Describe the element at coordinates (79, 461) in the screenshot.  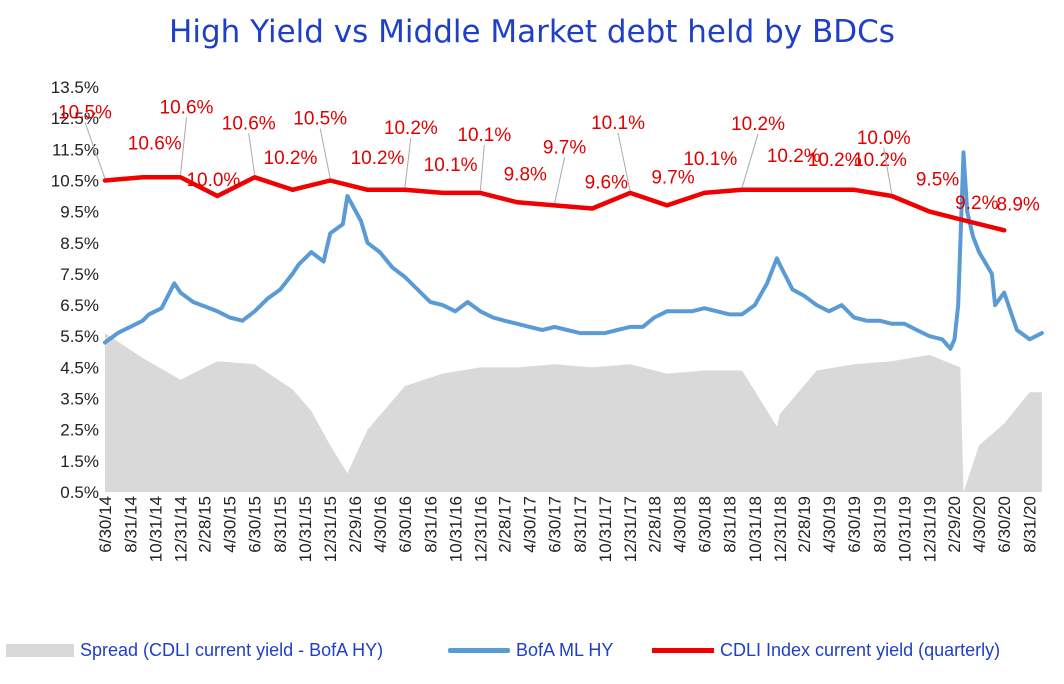
I see `y-tick-label: 1.5%` at that location.